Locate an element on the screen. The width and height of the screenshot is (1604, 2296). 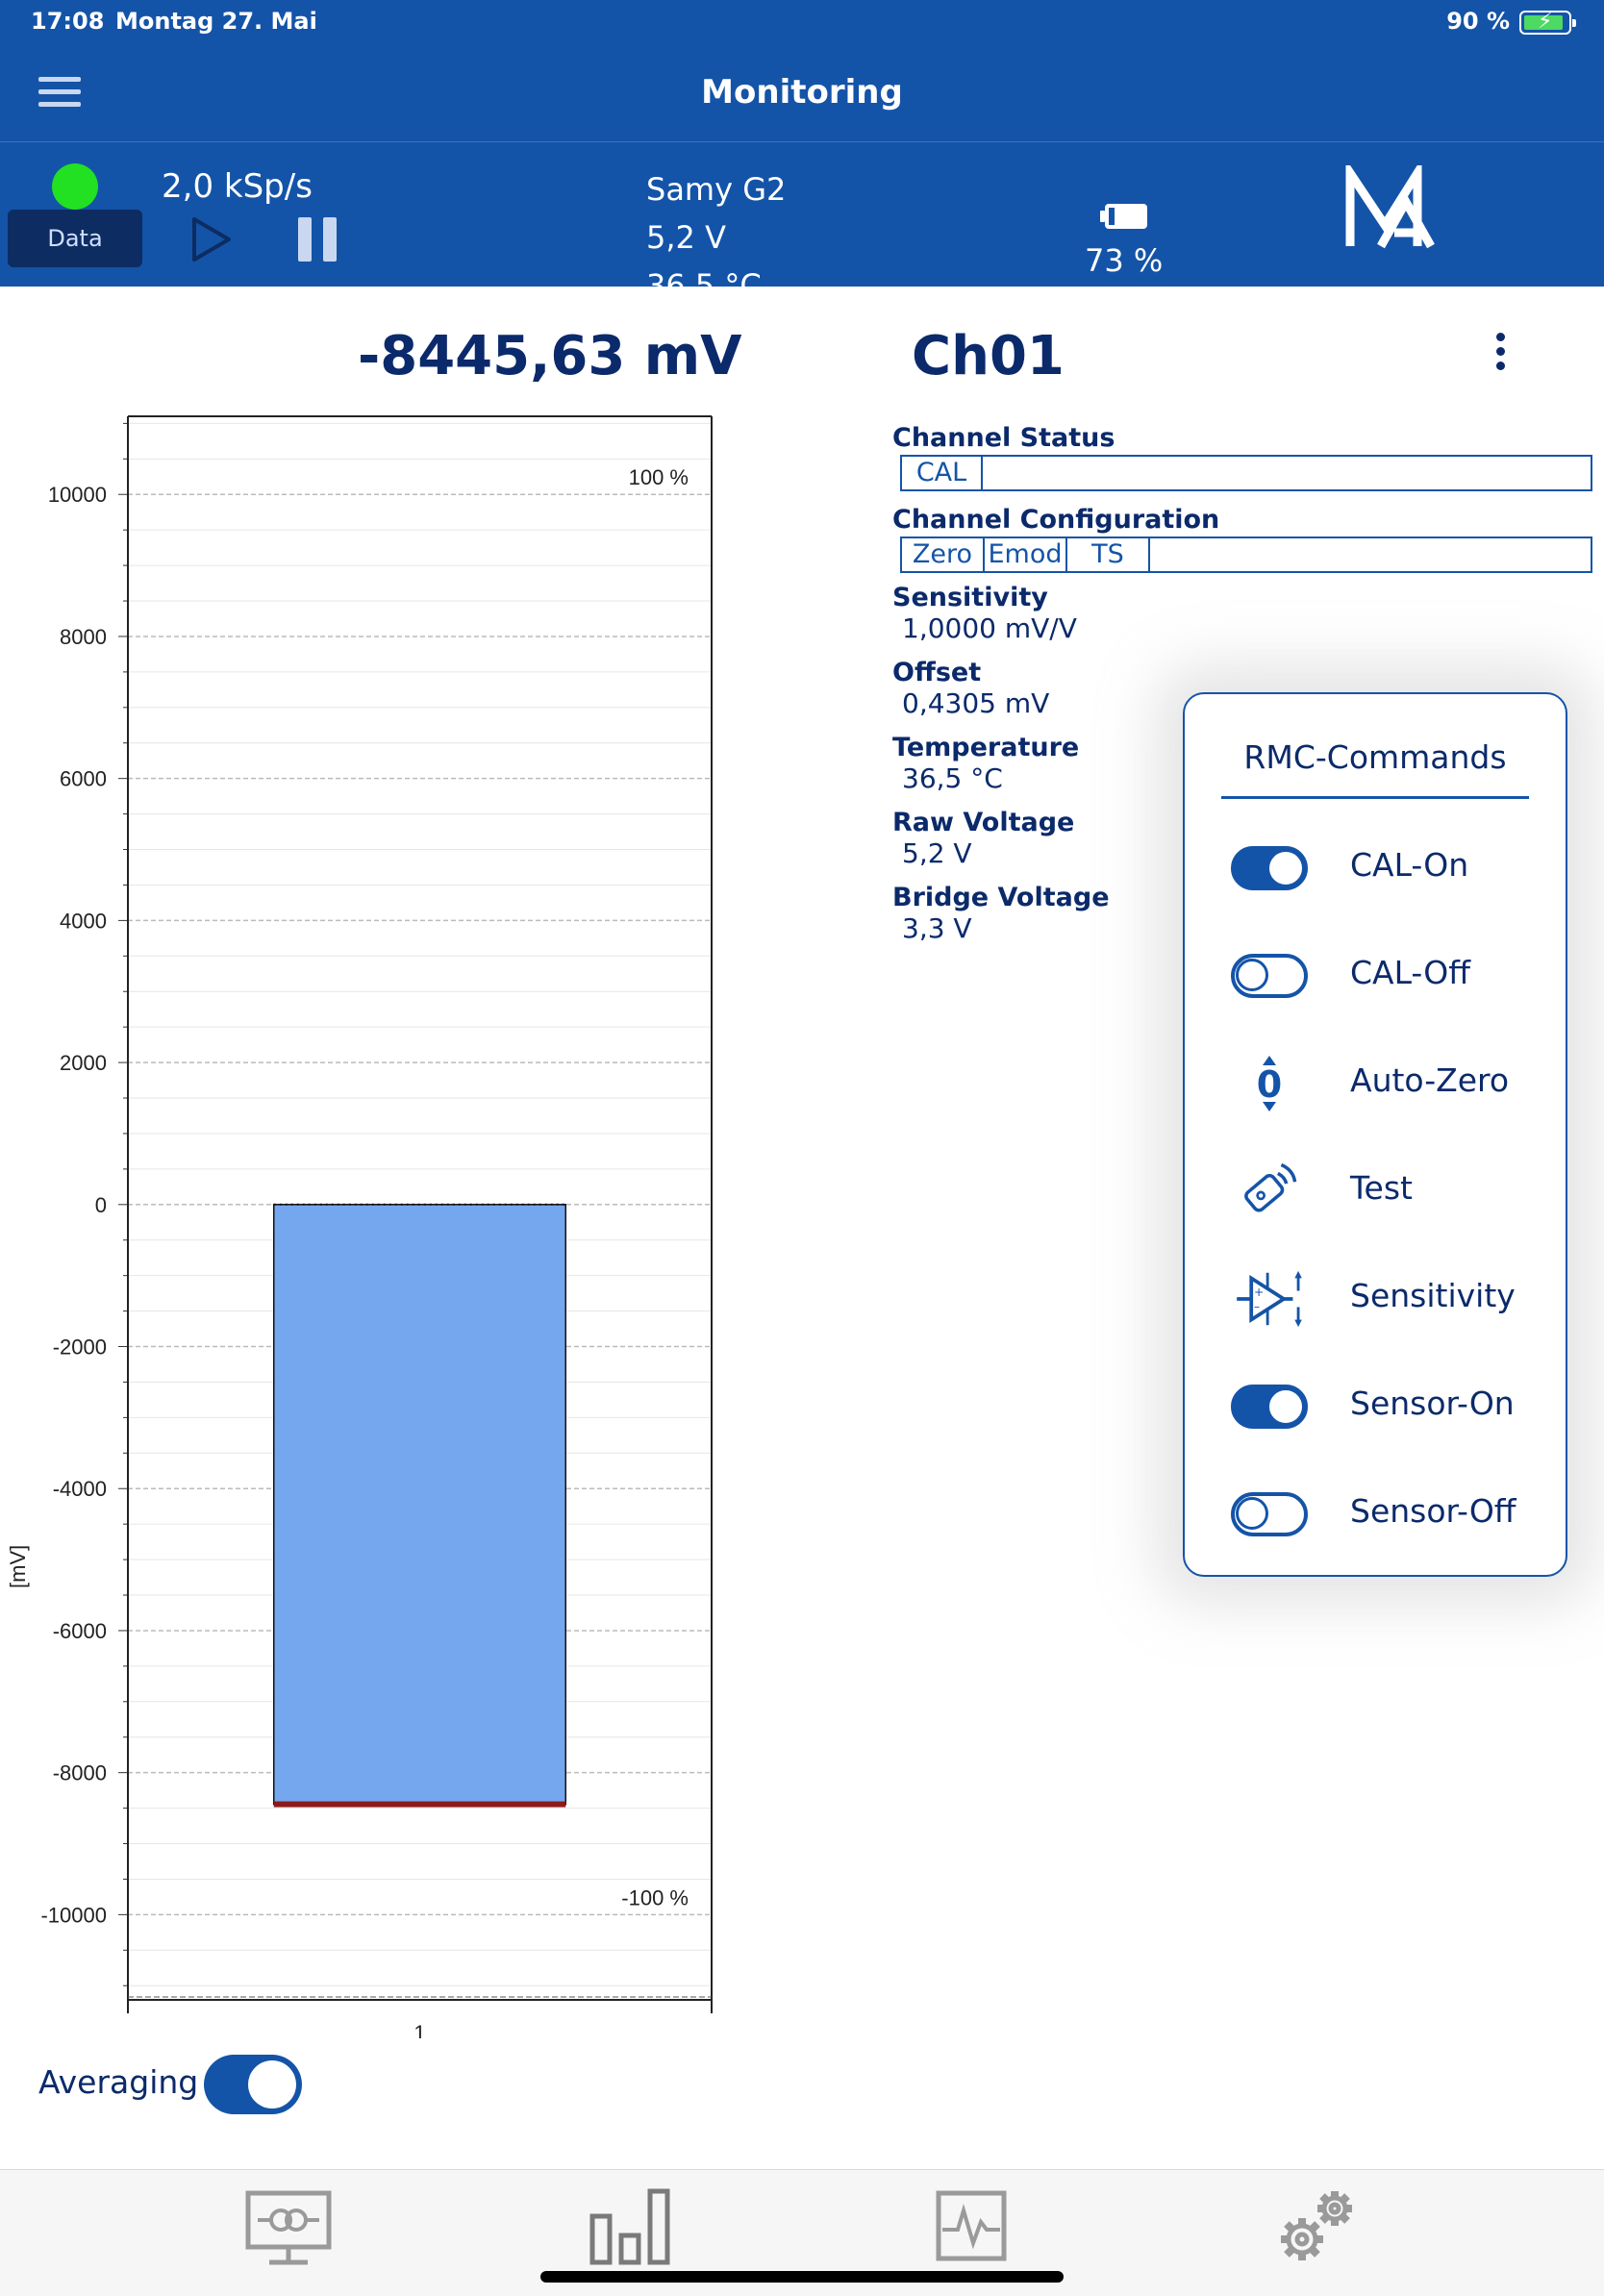
y-tick-label: -8000 is located at coordinates (80, 1773).